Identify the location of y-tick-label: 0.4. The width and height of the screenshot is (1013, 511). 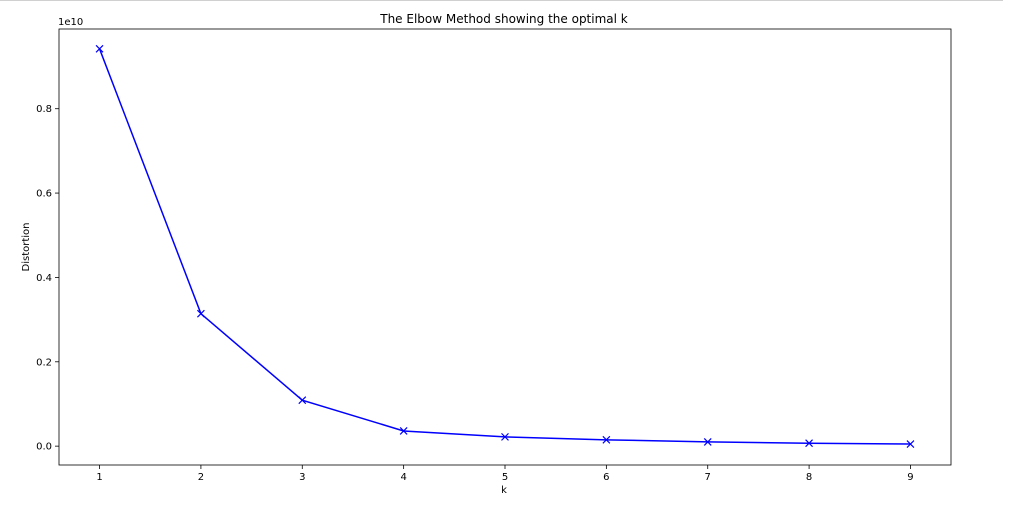
(44, 278).